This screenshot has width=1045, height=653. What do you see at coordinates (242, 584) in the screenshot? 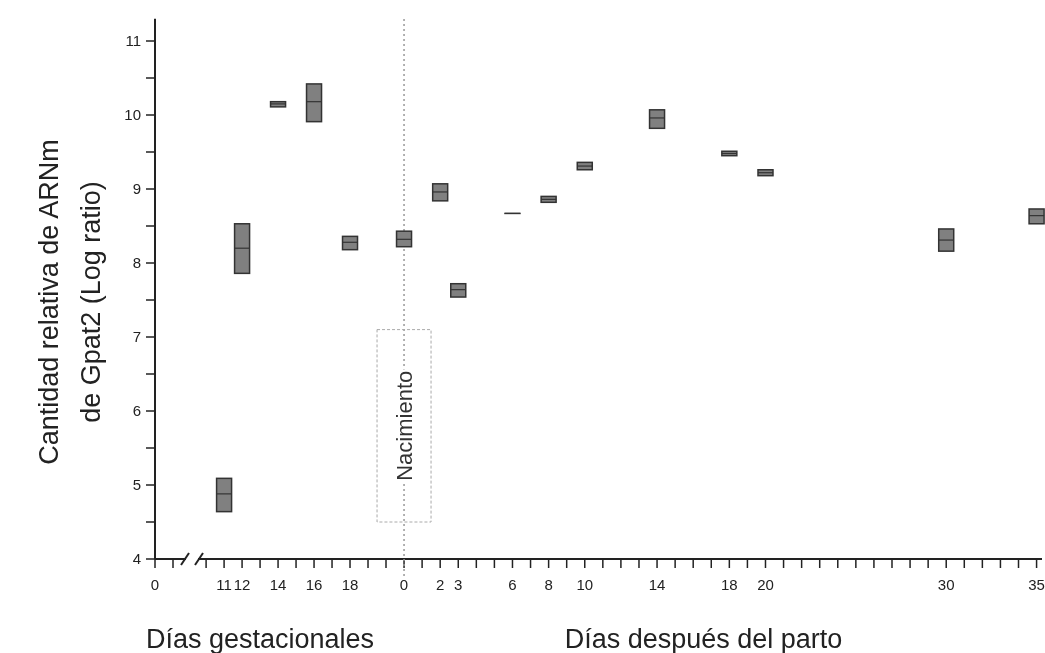
I see `x-tick-label: 12` at bounding box center [242, 584].